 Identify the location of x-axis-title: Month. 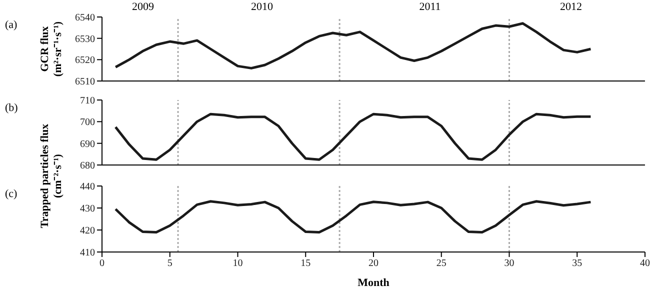
(374, 283).